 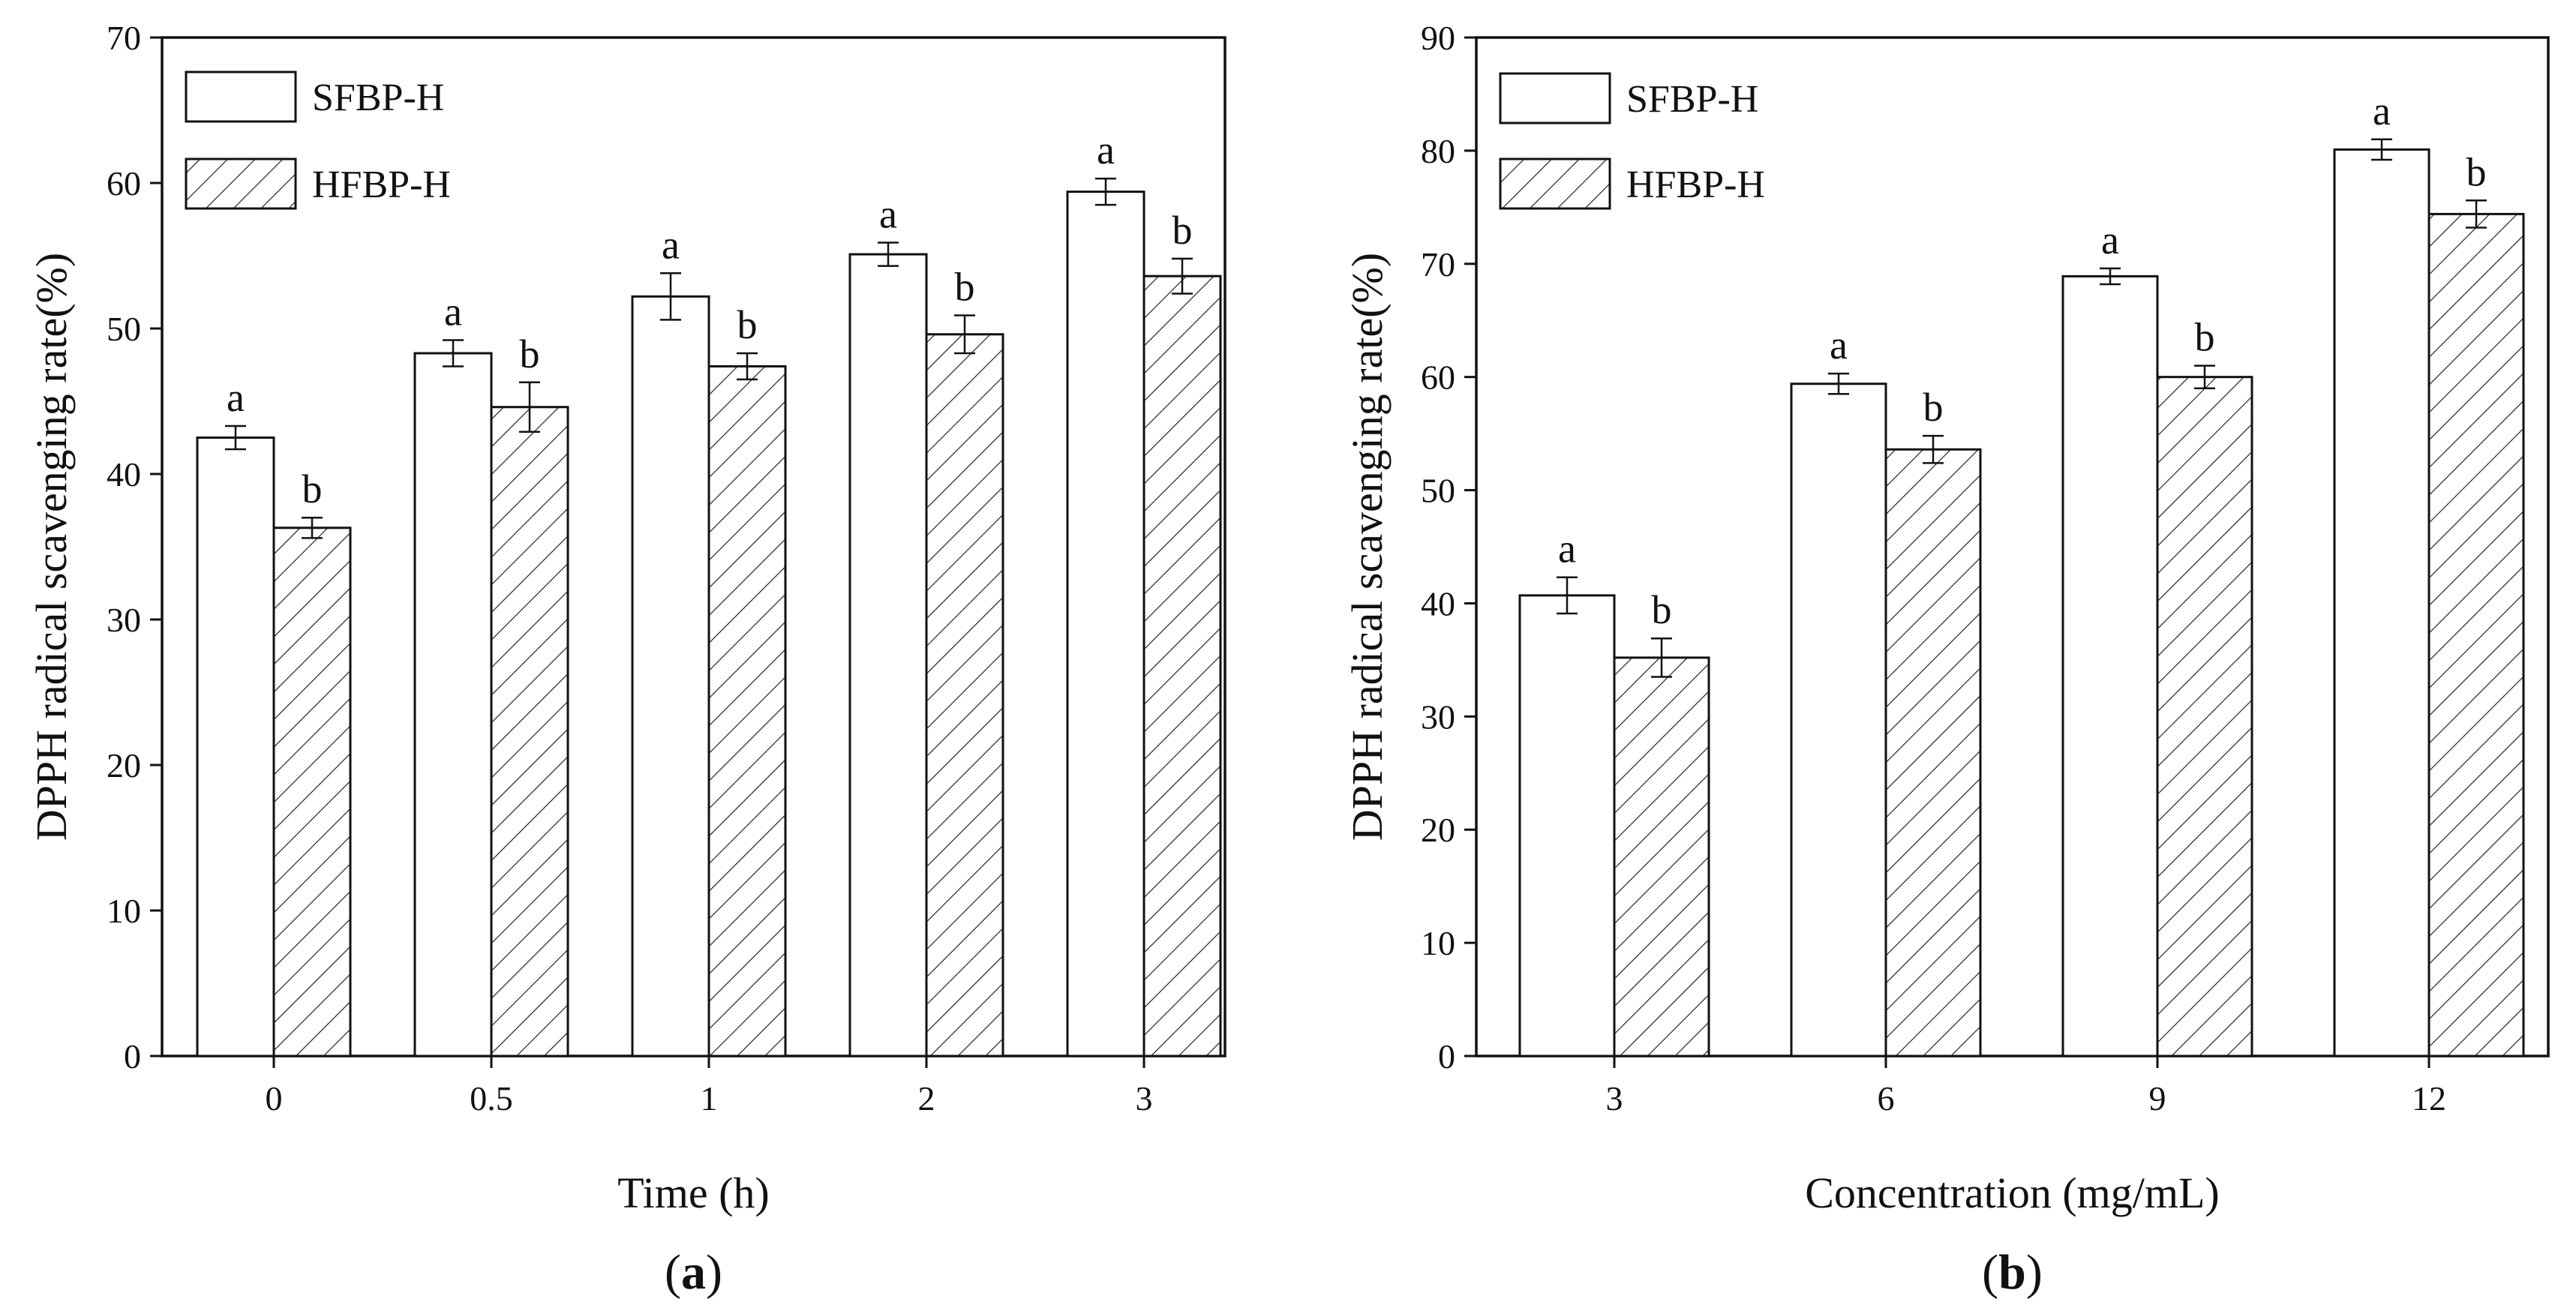 I want to click on x-tick-label: 2, so click(x=926, y=1098).